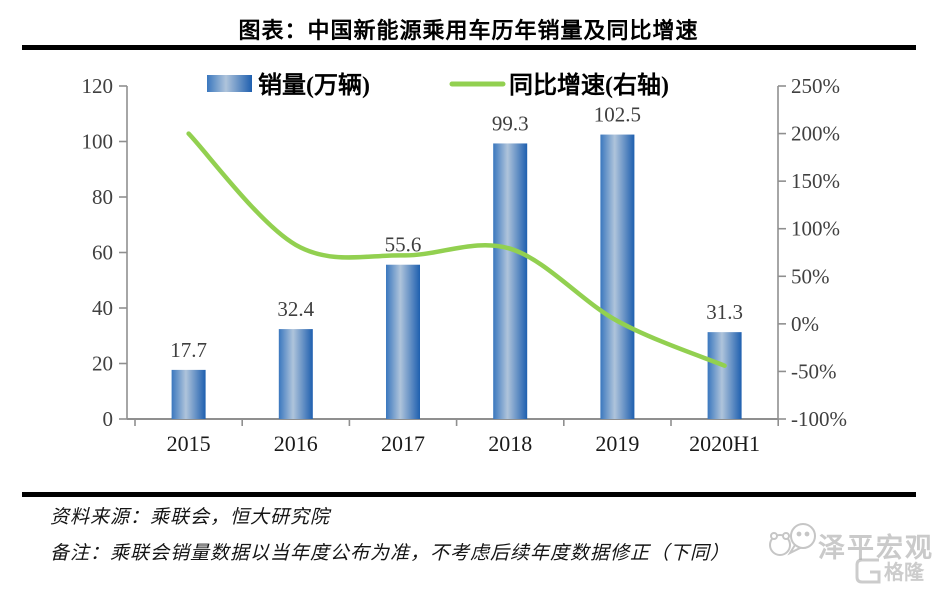 This screenshot has height=589, width=937. Describe the element at coordinates (617, 443) in the screenshot. I see `category-label: 2019` at that location.